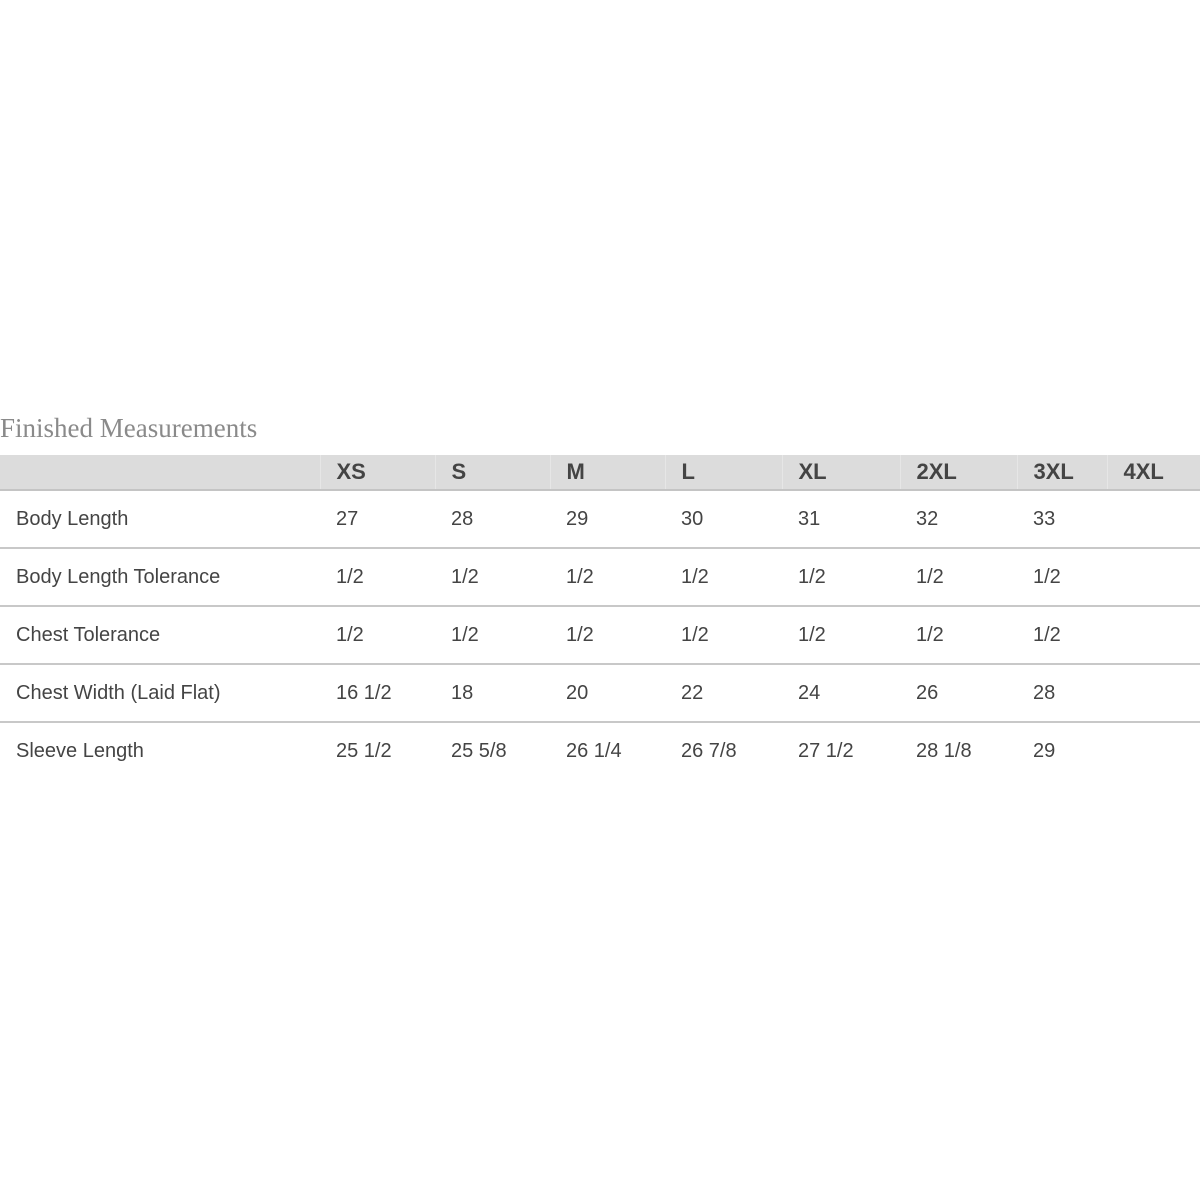  What do you see at coordinates (160, 519) in the screenshot?
I see `row-label: Body Length` at bounding box center [160, 519].